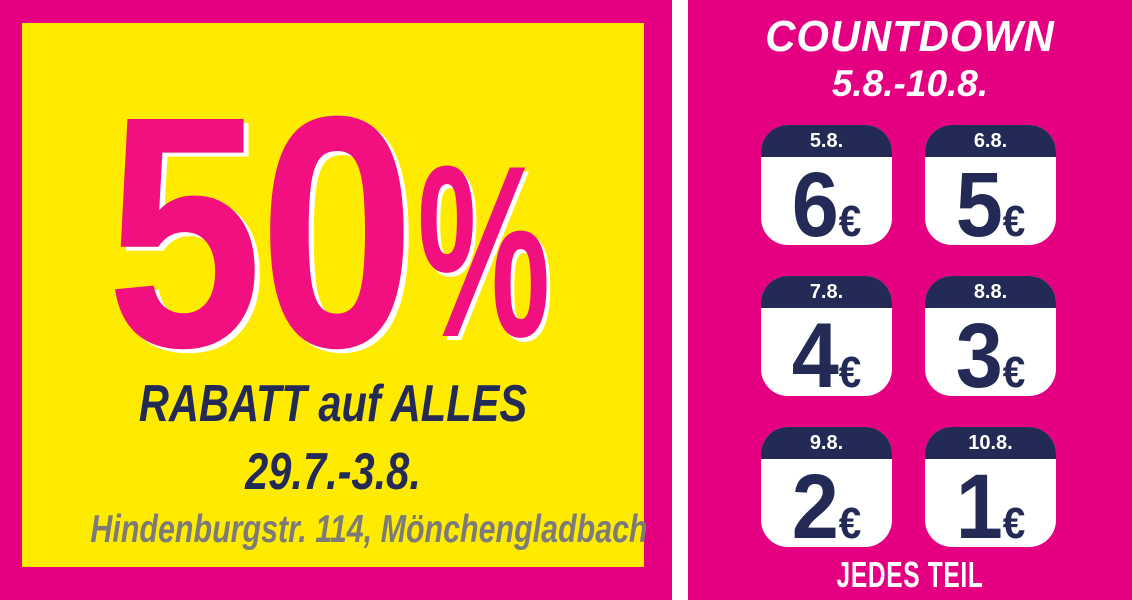  I want to click on tile-body: 6 €, so click(826, 201).